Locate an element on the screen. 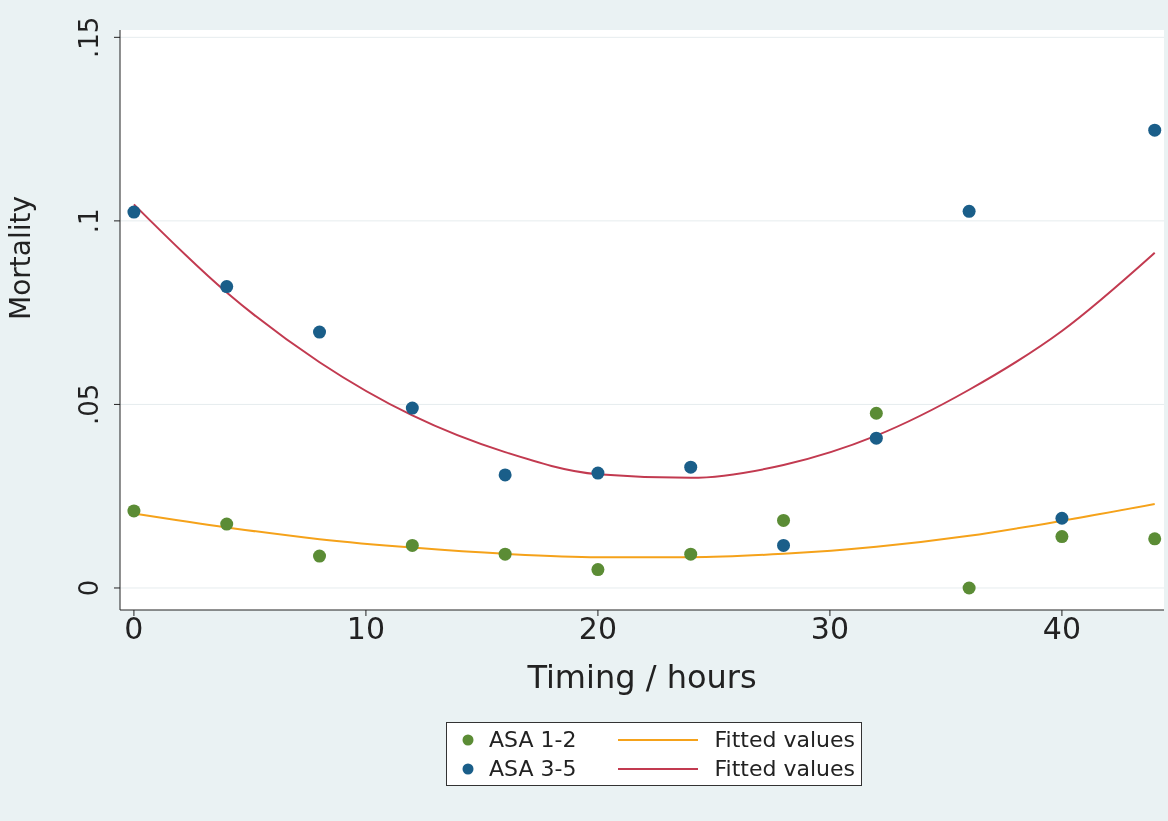 The height and width of the screenshot is (821, 1168). x-tick-label: 0 is located at coordinates (134, 629).